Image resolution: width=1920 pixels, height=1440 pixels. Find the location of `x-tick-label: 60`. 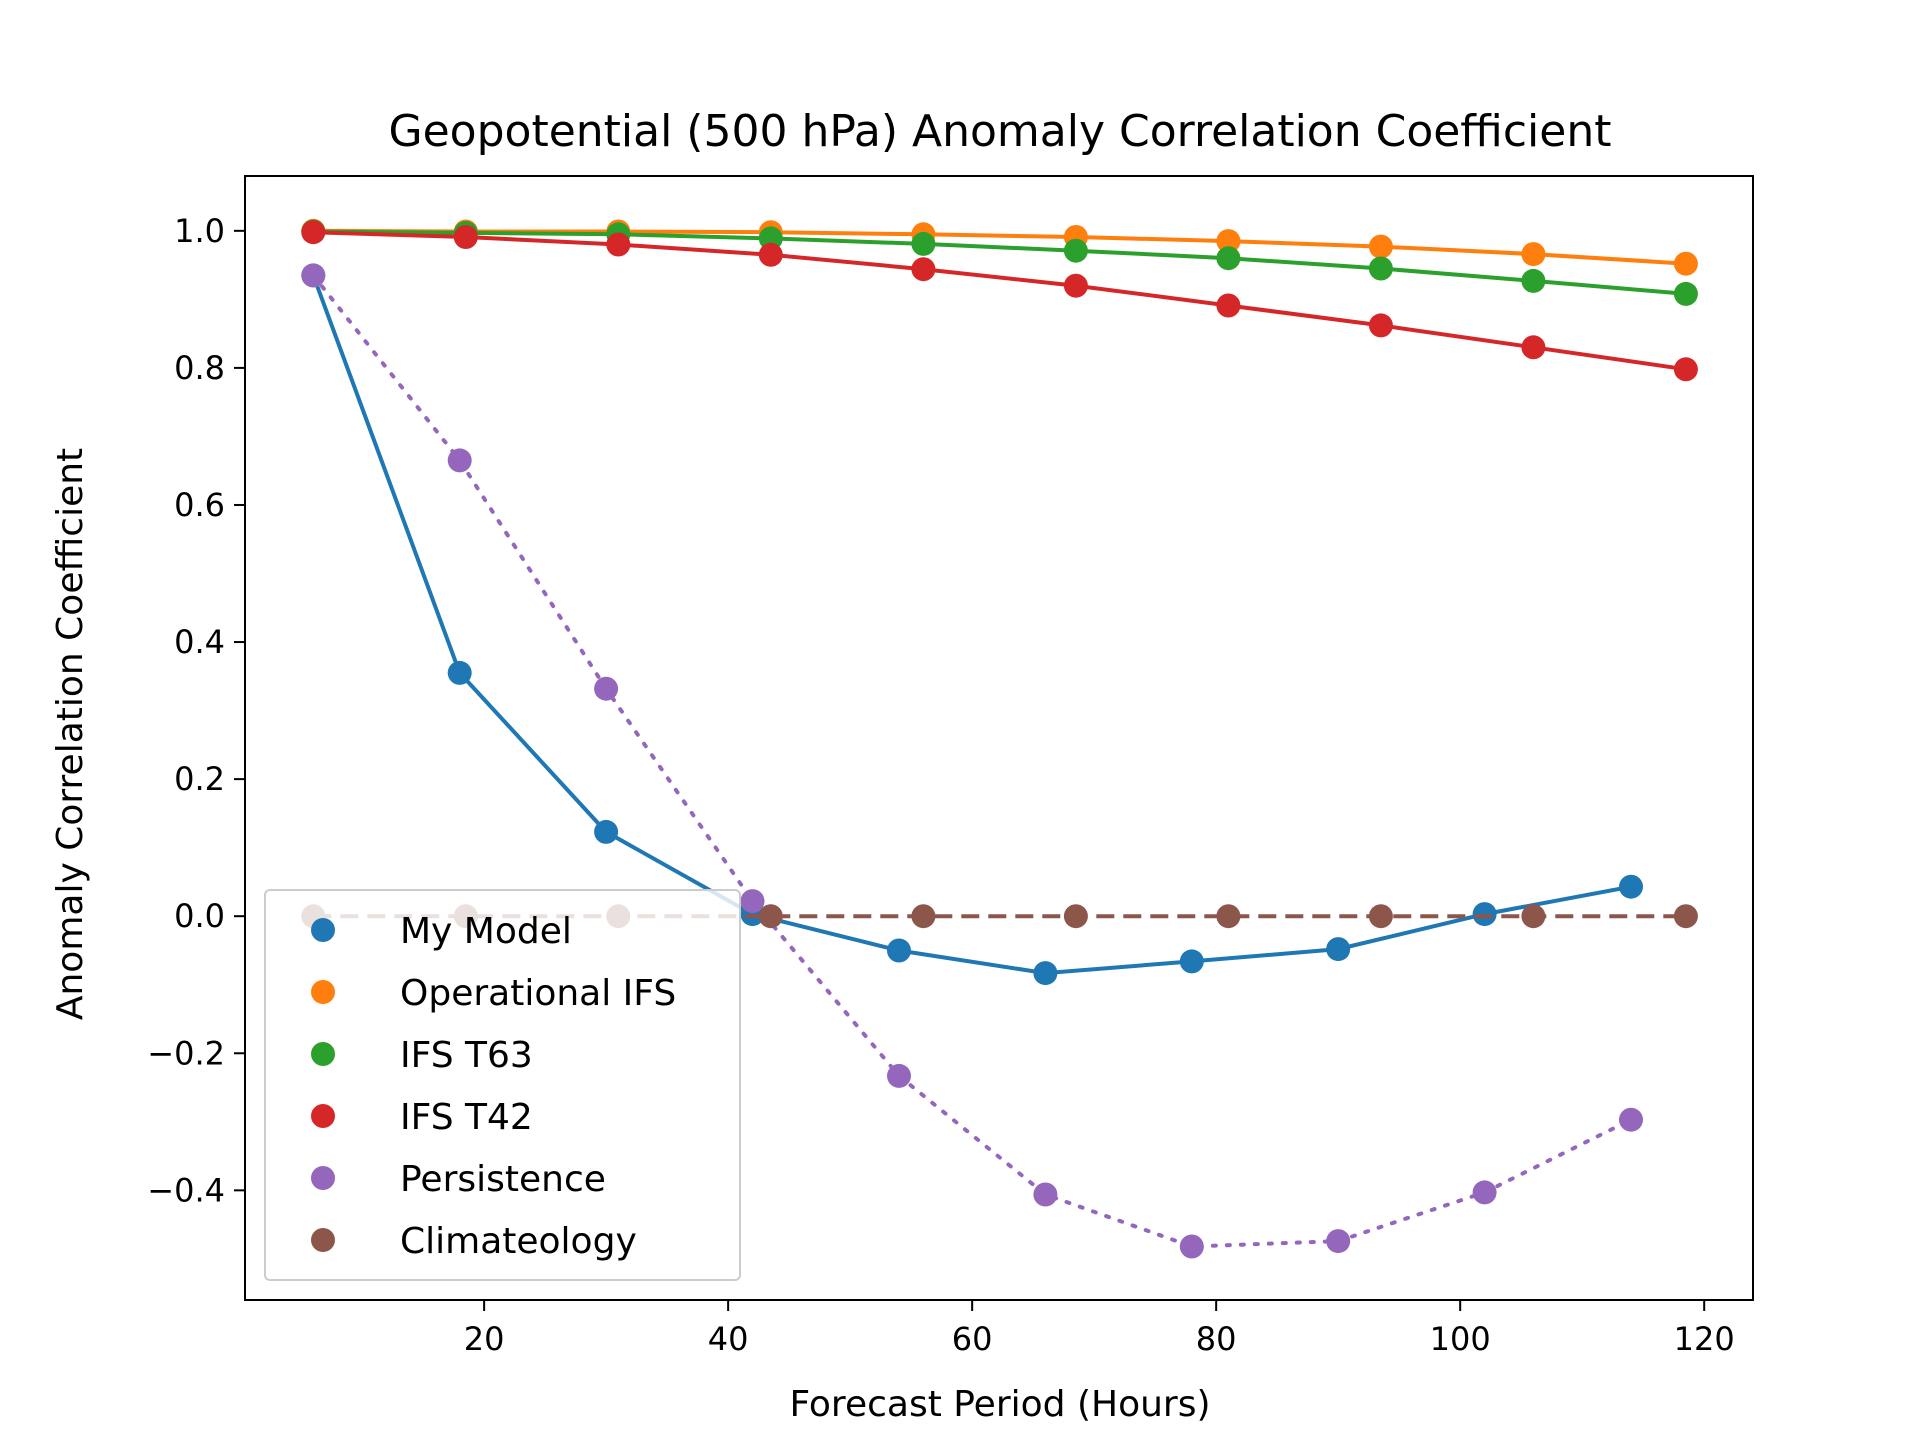

x-tick-label: 60 is located at coordinates (972, 1339).